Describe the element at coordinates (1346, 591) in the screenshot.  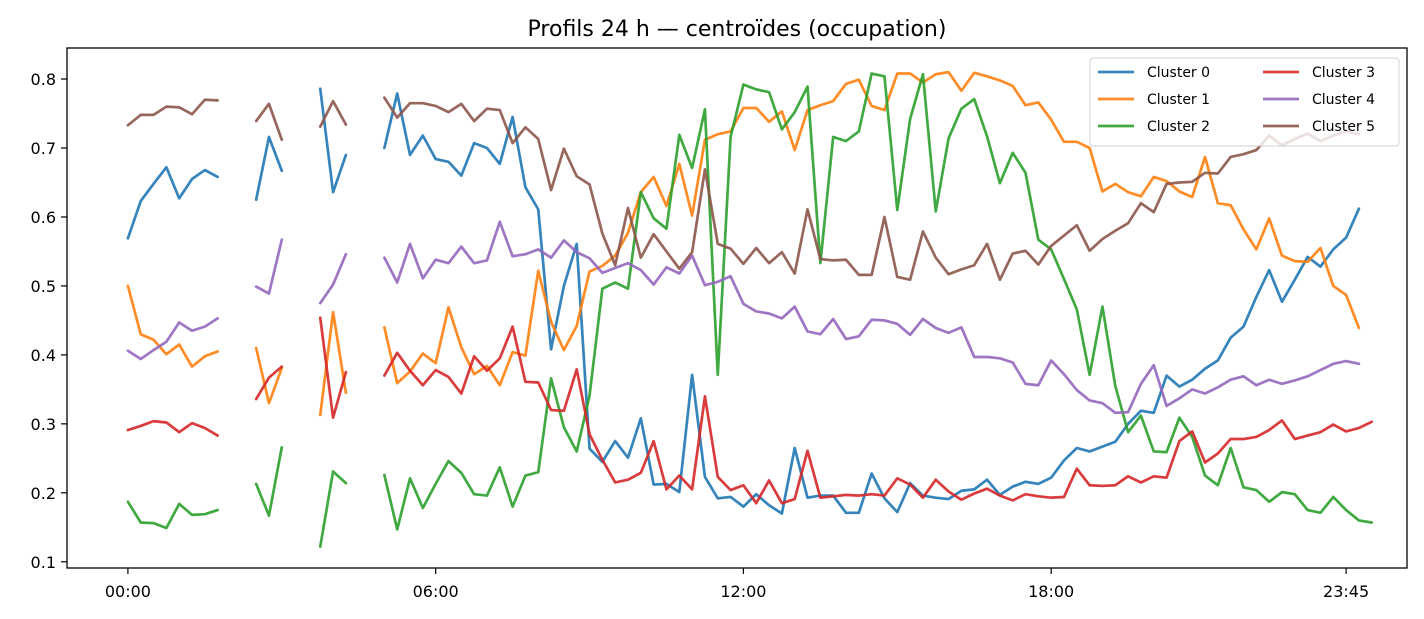
I see `x-tick-label: 23:45` at that location.